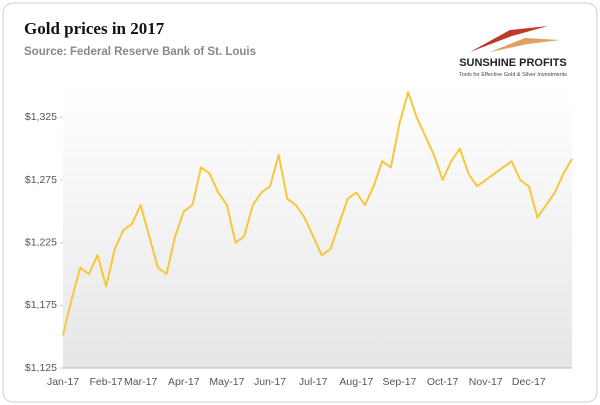  Describe the element at coordinates (41, 242) in the screenshot. I see `y-tick-label: $1,225` at that location.